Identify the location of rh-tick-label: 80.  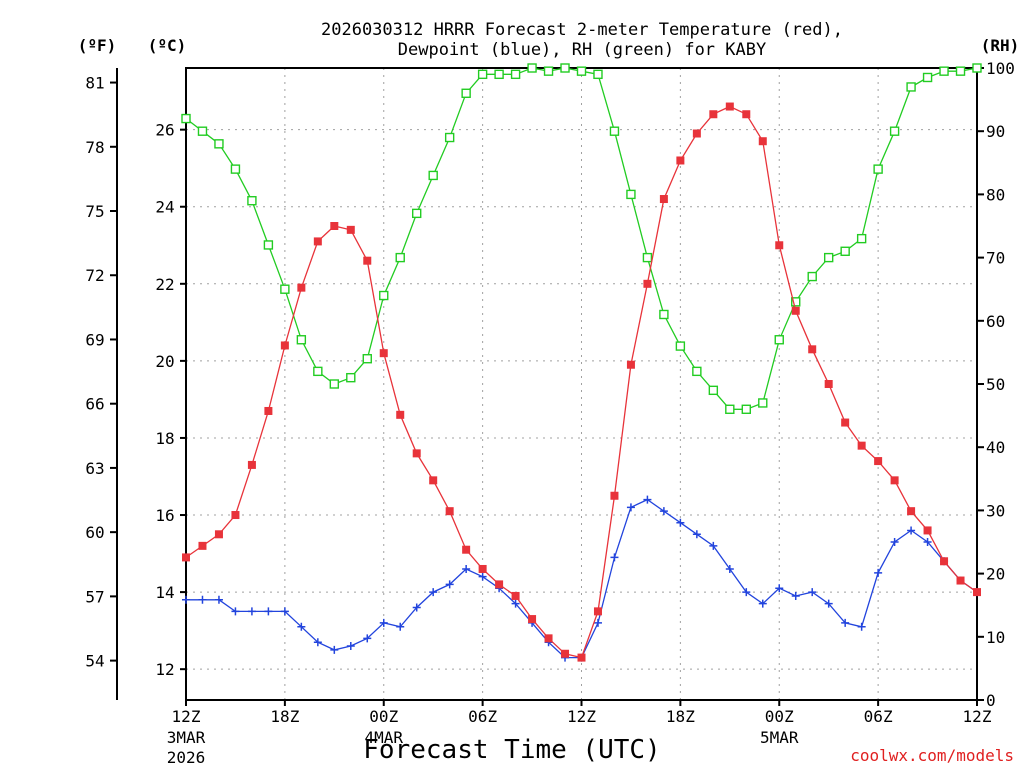
(995, 194).